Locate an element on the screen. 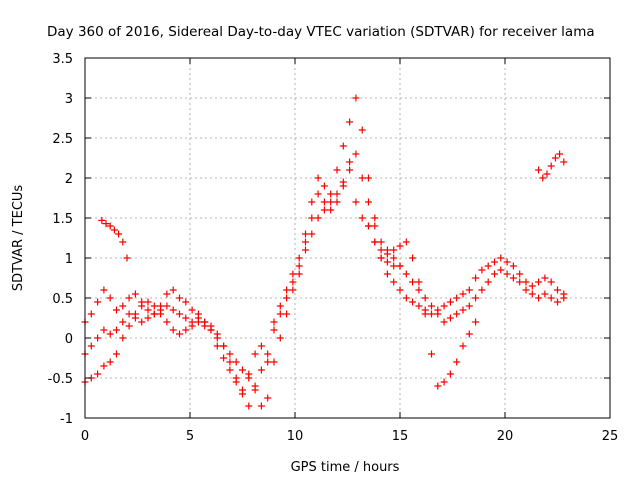 The height and width of the screenshot is (480, 640). y-tick-label: 0.5 is located at coordinates (62, 299).